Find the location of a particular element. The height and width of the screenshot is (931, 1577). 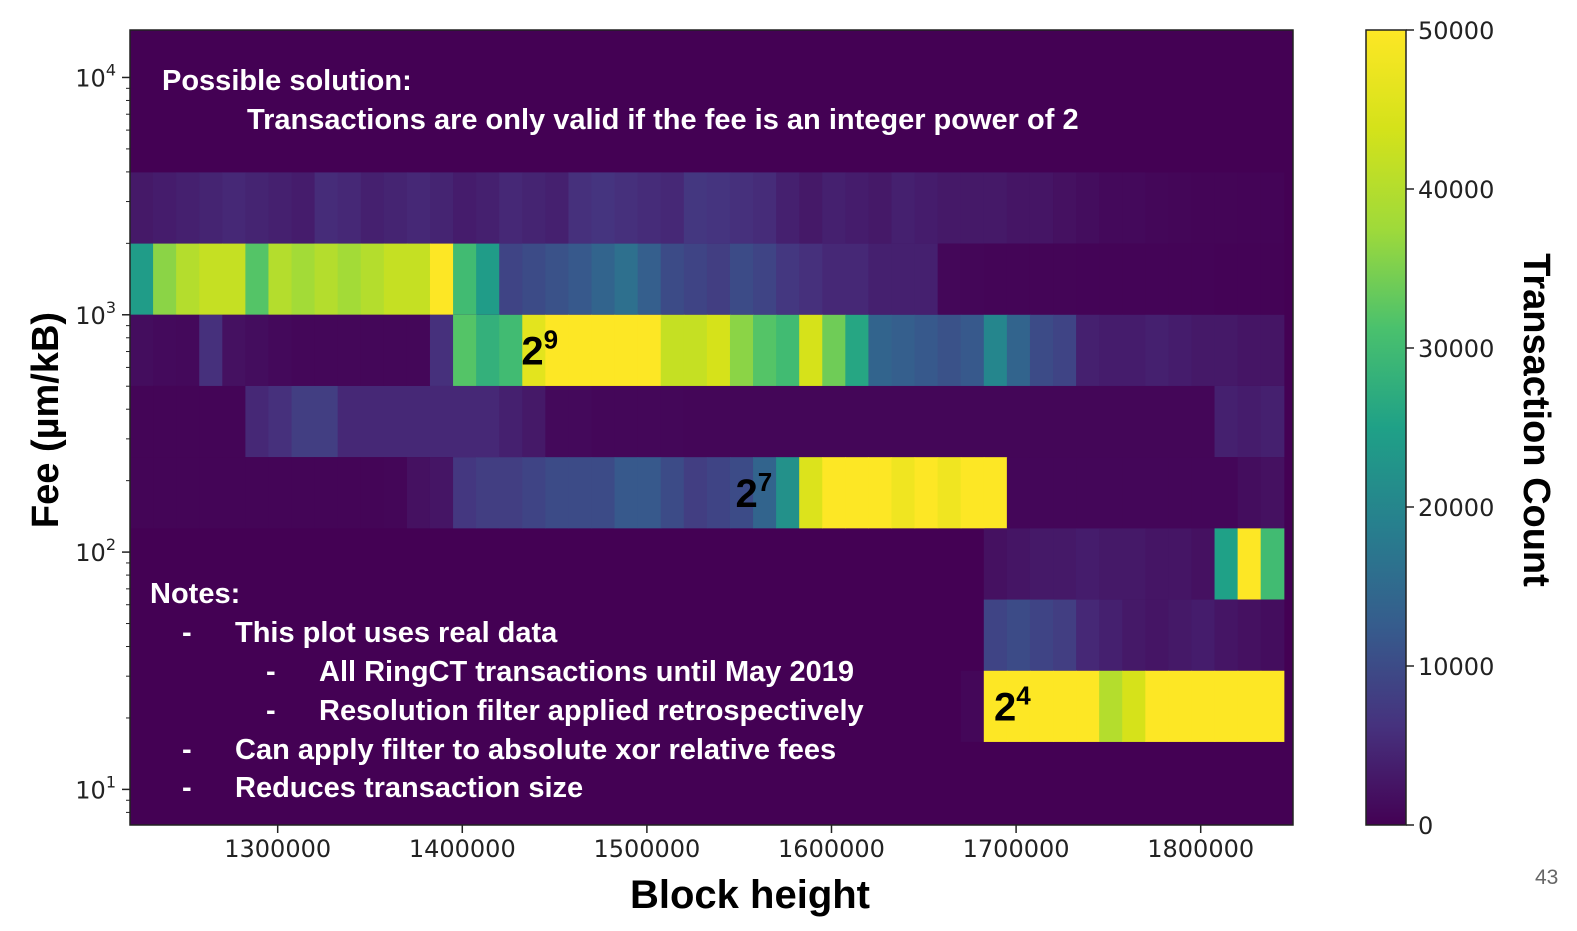

y-tick-label: 103 is located at coordinates (95, 314).